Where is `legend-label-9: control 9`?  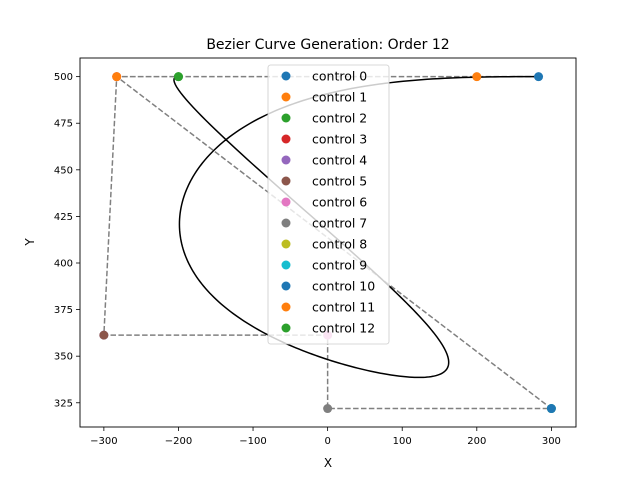 legend-label-9: control 9 is located at coordinates (339, 265).